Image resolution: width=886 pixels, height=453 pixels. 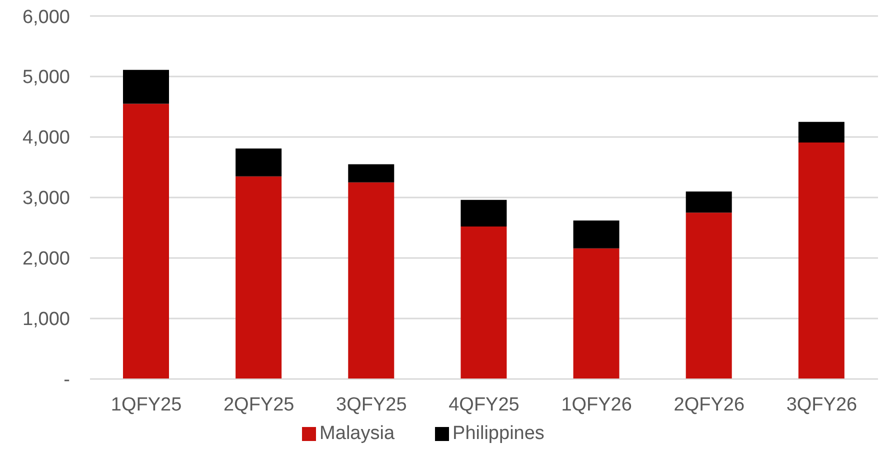 I want to click on legend-label: Philippines, so click(x=498, y=433).